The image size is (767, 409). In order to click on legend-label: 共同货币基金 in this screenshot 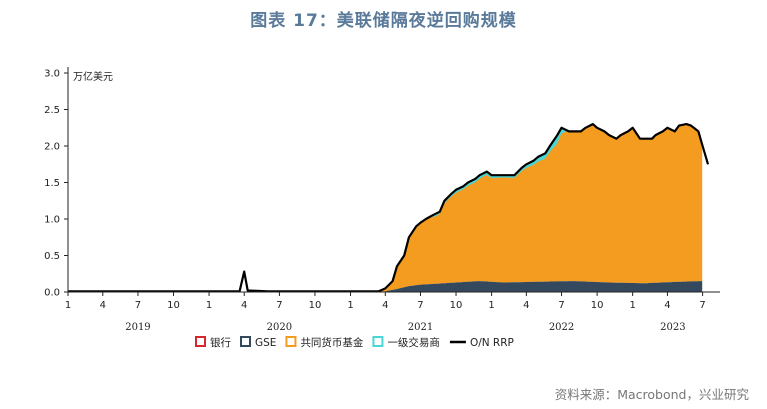, I will do `click(331, 342)`.